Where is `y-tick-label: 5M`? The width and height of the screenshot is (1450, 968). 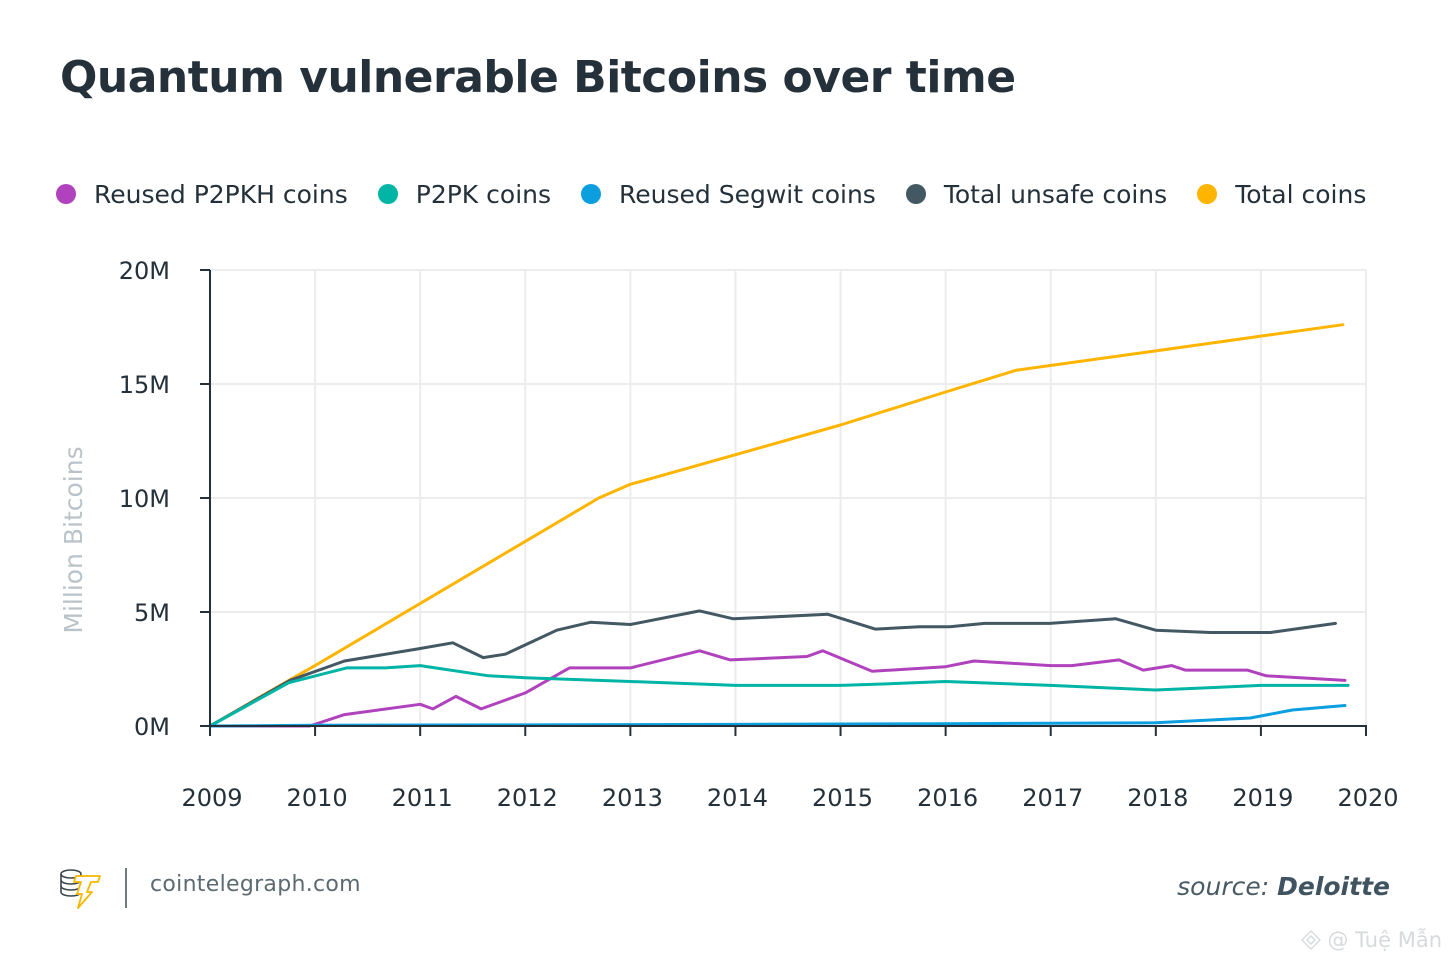 y-tick-label: 5M is located at coordinates (152, 613).